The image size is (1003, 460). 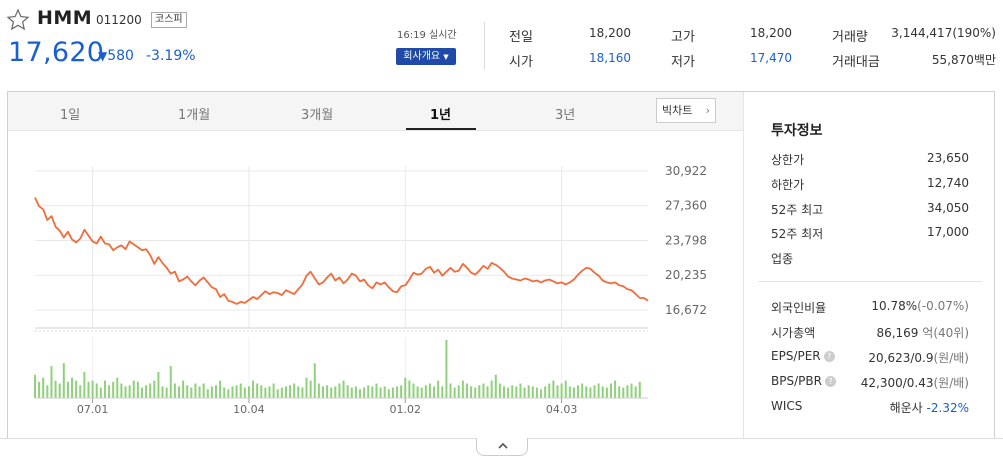 What do you see at coordinates (686, 171) in the screenshot?
I see `y-tick-label: 30,922` at bounding box center [686, 171].